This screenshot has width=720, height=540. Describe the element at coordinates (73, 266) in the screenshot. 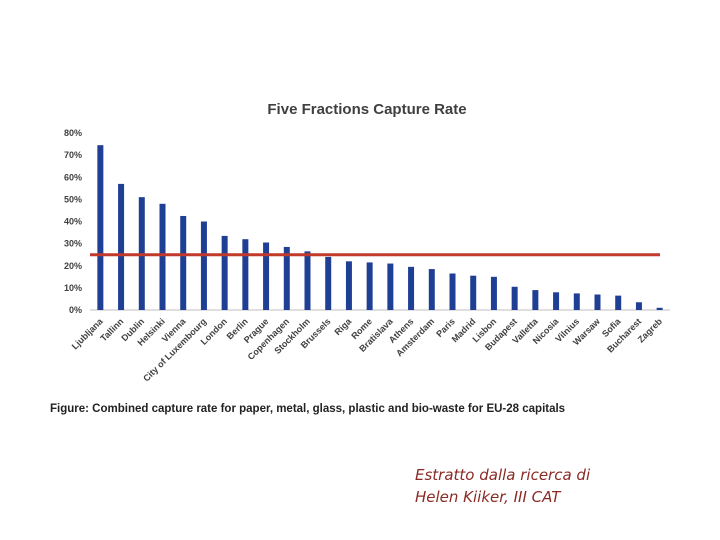

I see `y-tick-label: 20%` at that location.